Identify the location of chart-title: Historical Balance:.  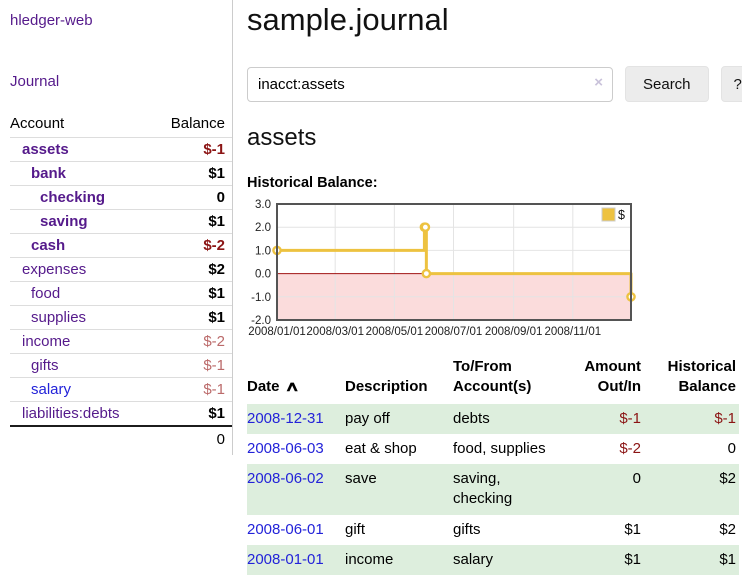
(312, 183).